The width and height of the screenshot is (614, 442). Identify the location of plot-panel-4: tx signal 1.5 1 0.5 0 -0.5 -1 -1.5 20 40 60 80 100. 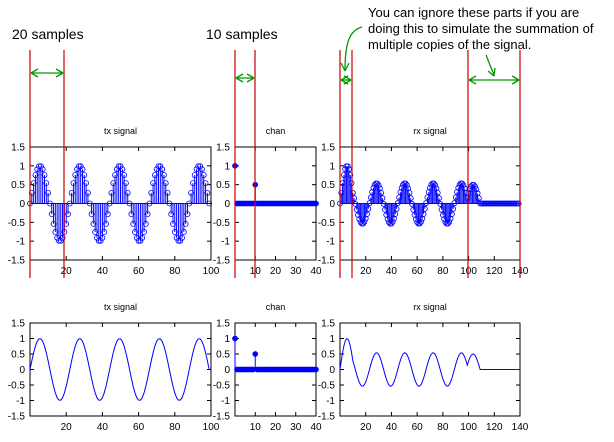
(114, 367).